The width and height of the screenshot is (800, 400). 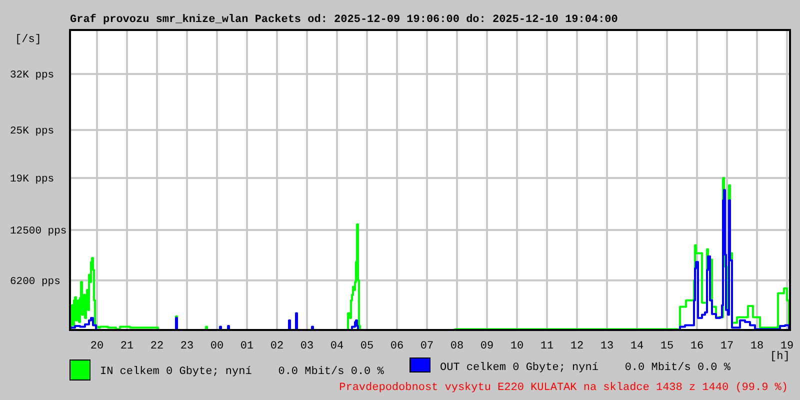 What do you see at coordinates (517, 346) in the screenshot?
I see `x-tick-label: 10` at bounding box center [517, 346].